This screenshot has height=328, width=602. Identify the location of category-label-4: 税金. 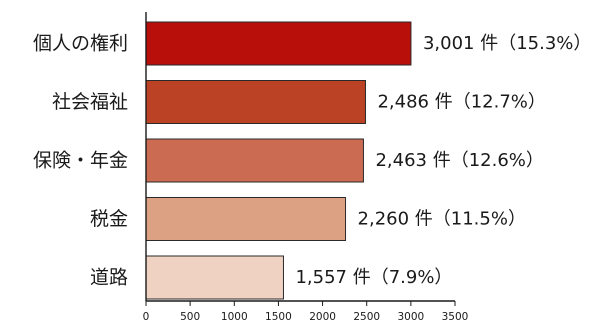
(109, 219).